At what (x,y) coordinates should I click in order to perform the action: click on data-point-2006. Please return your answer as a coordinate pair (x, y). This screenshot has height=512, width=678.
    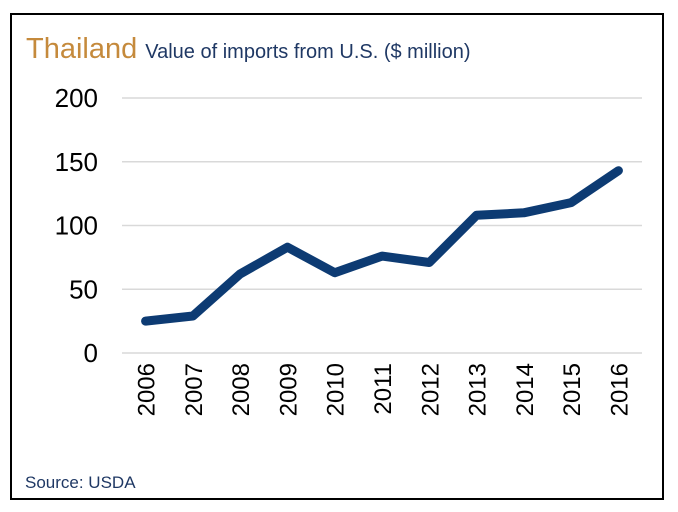
    Looking at the image, I should click on (145, 321).